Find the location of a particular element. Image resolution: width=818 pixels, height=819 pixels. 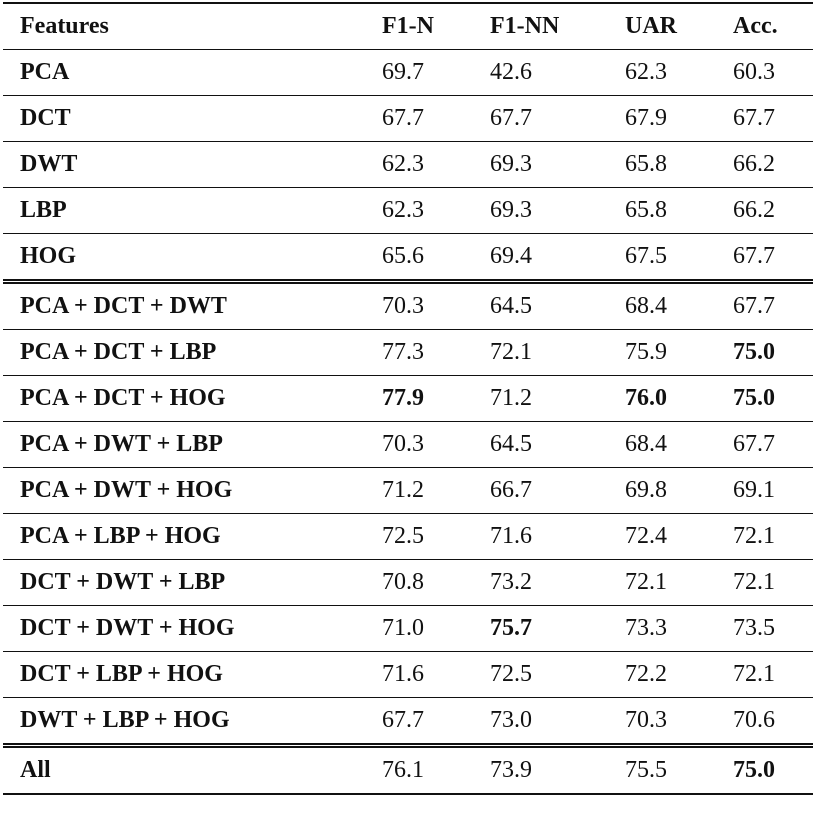

value-cell: 69.4 is located at coordinates (557, 257).